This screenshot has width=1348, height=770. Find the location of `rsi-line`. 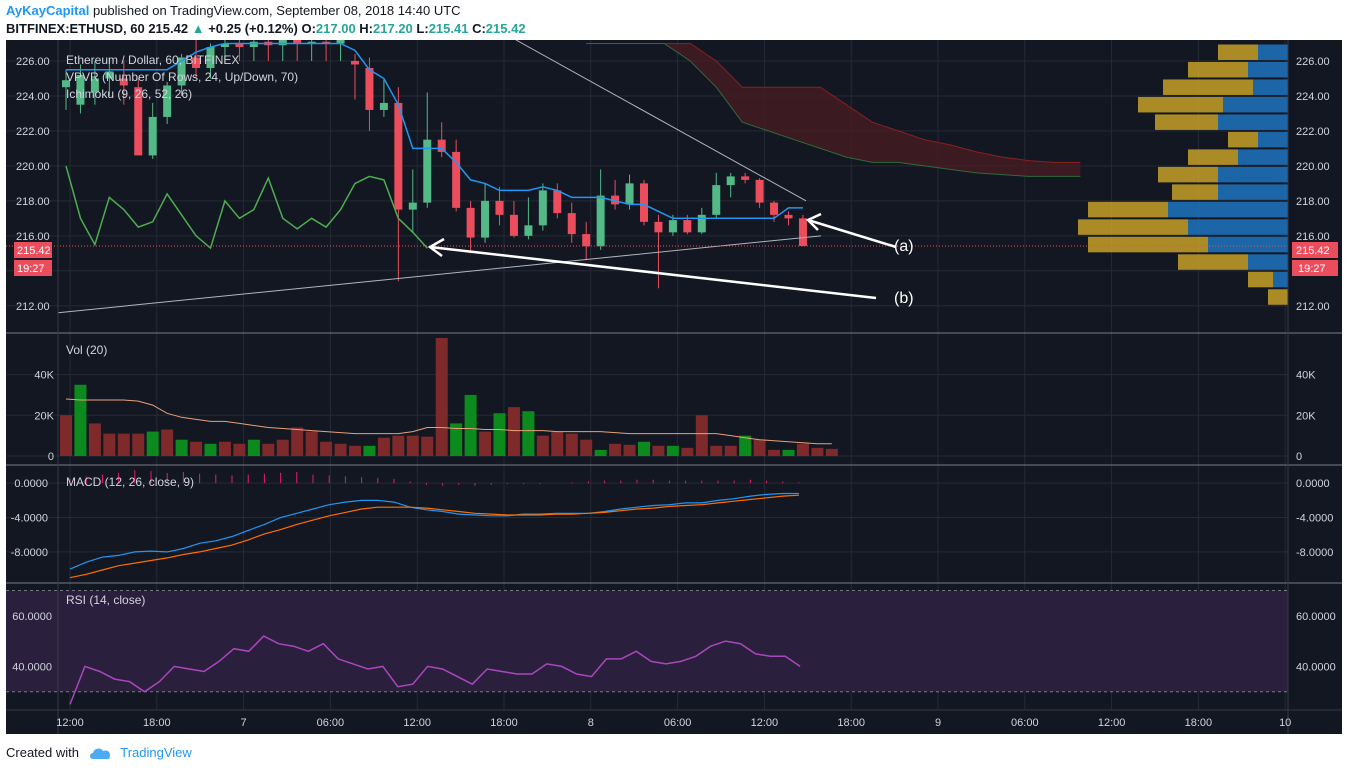

rsi-line is located at coordinates (435, 670).